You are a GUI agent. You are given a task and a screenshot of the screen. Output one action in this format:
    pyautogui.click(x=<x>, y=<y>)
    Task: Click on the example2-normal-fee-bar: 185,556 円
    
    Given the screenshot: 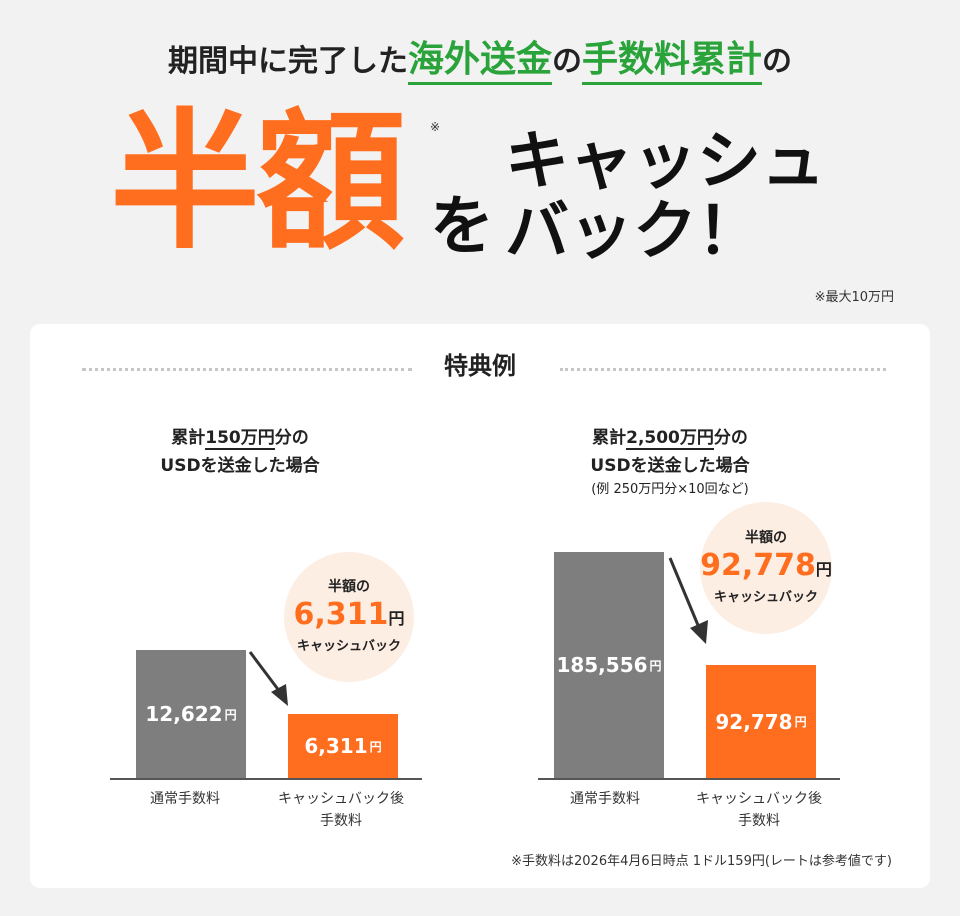 What is the action you would take?
    pyautogui.click(x=609, y=665)
    